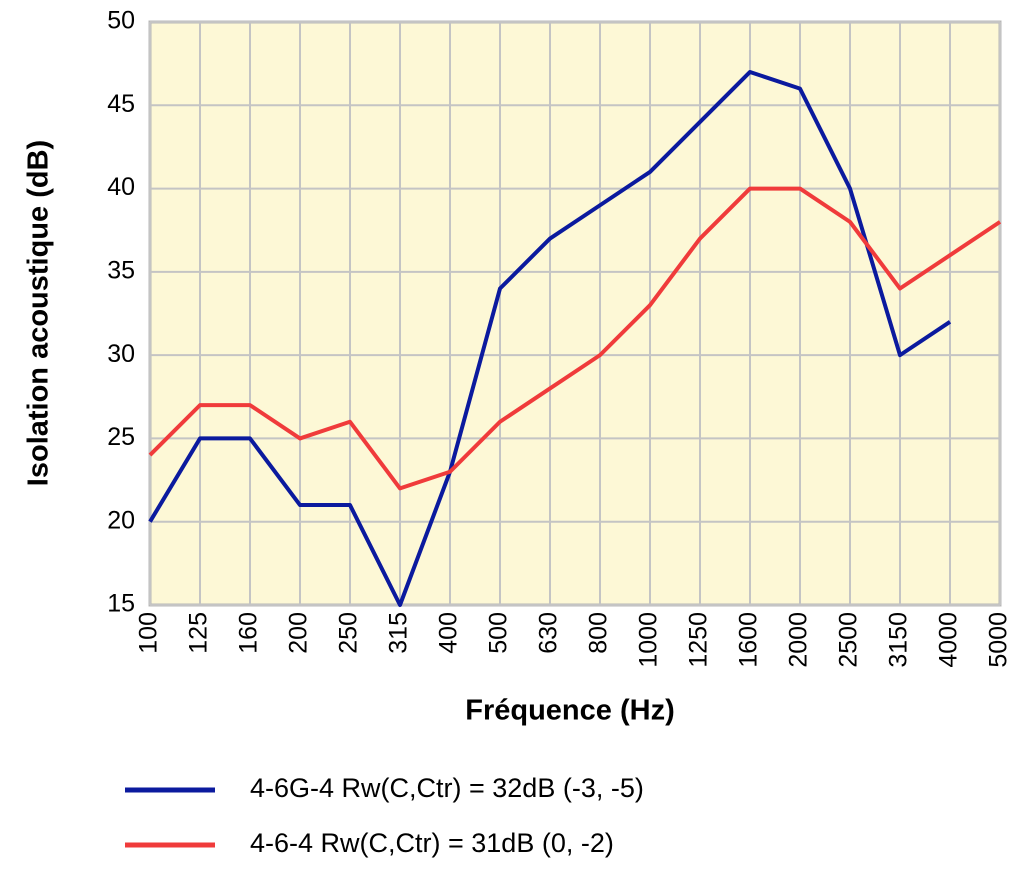  What do you see at coordinates (749, 640) in the screenshot?
I see `x-tick-label: 1600` at bounding box center [749, 640].